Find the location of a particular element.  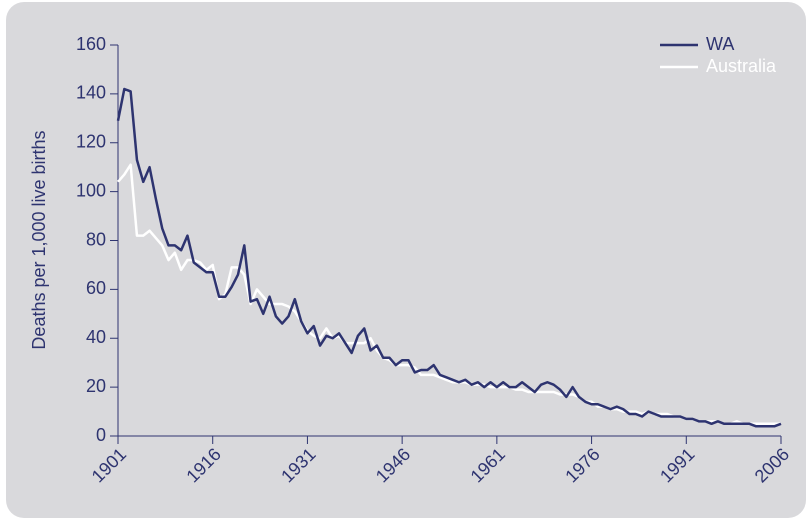

y-tick-label: 120 is located at coordinates (91, 142).